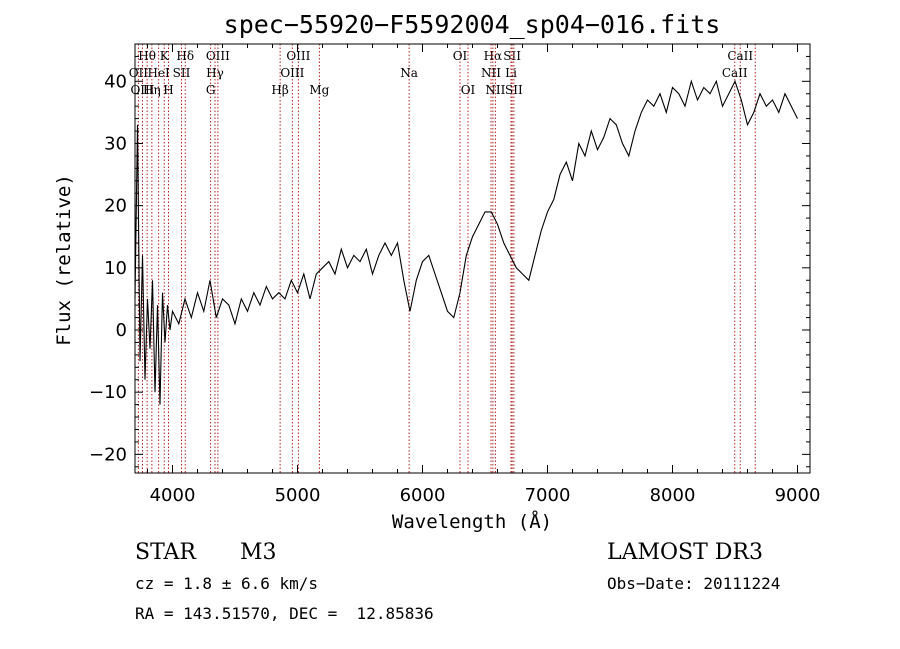 The image size is (900, 649). I want to click on line-marker-label: Hβ, so click(279, 90).